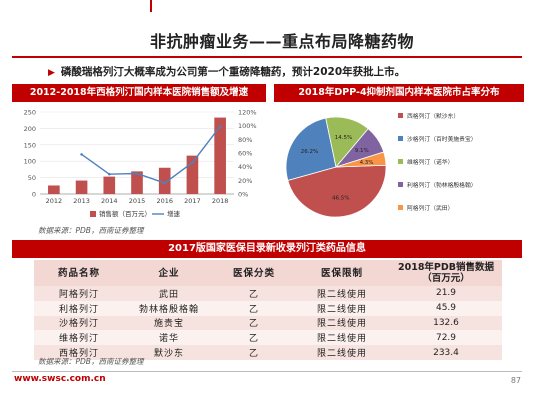 This screenshot has height=400, width=533. Describe the element at coordinates (91, 230) in the screenshot. I see `chart-source-note: 数据来源：PDB，西南证券整理` at that location.